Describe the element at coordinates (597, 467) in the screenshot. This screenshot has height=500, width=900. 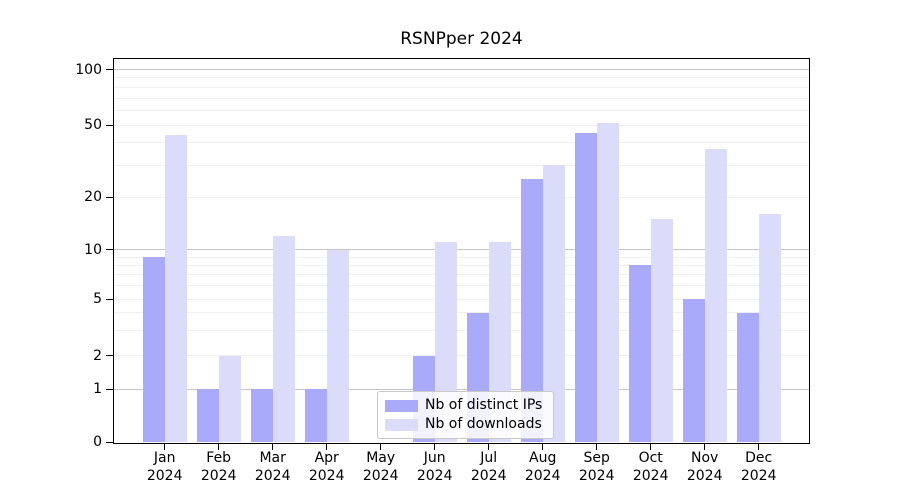
I see `x-tick-label: Sep 2024` at that location.